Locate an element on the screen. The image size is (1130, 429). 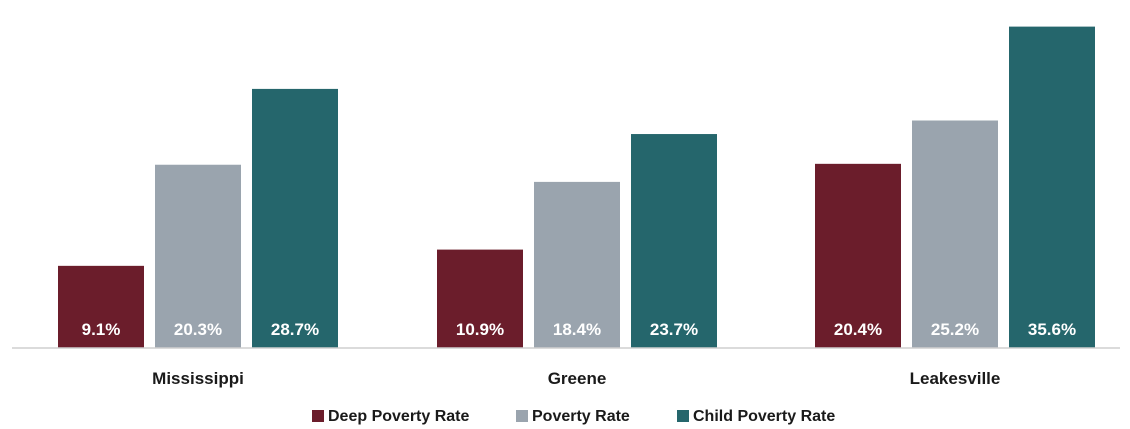
legend-swatch-deep-poverty-rate is located at coordinates (318, 416).